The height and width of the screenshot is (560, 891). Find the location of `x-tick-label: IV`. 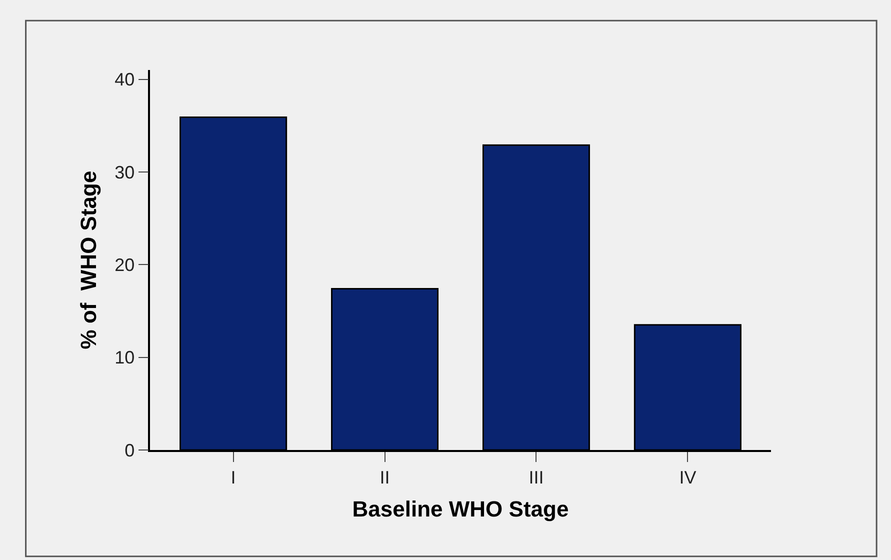

x-tick-label: IV is located at coordinates (687, 477).